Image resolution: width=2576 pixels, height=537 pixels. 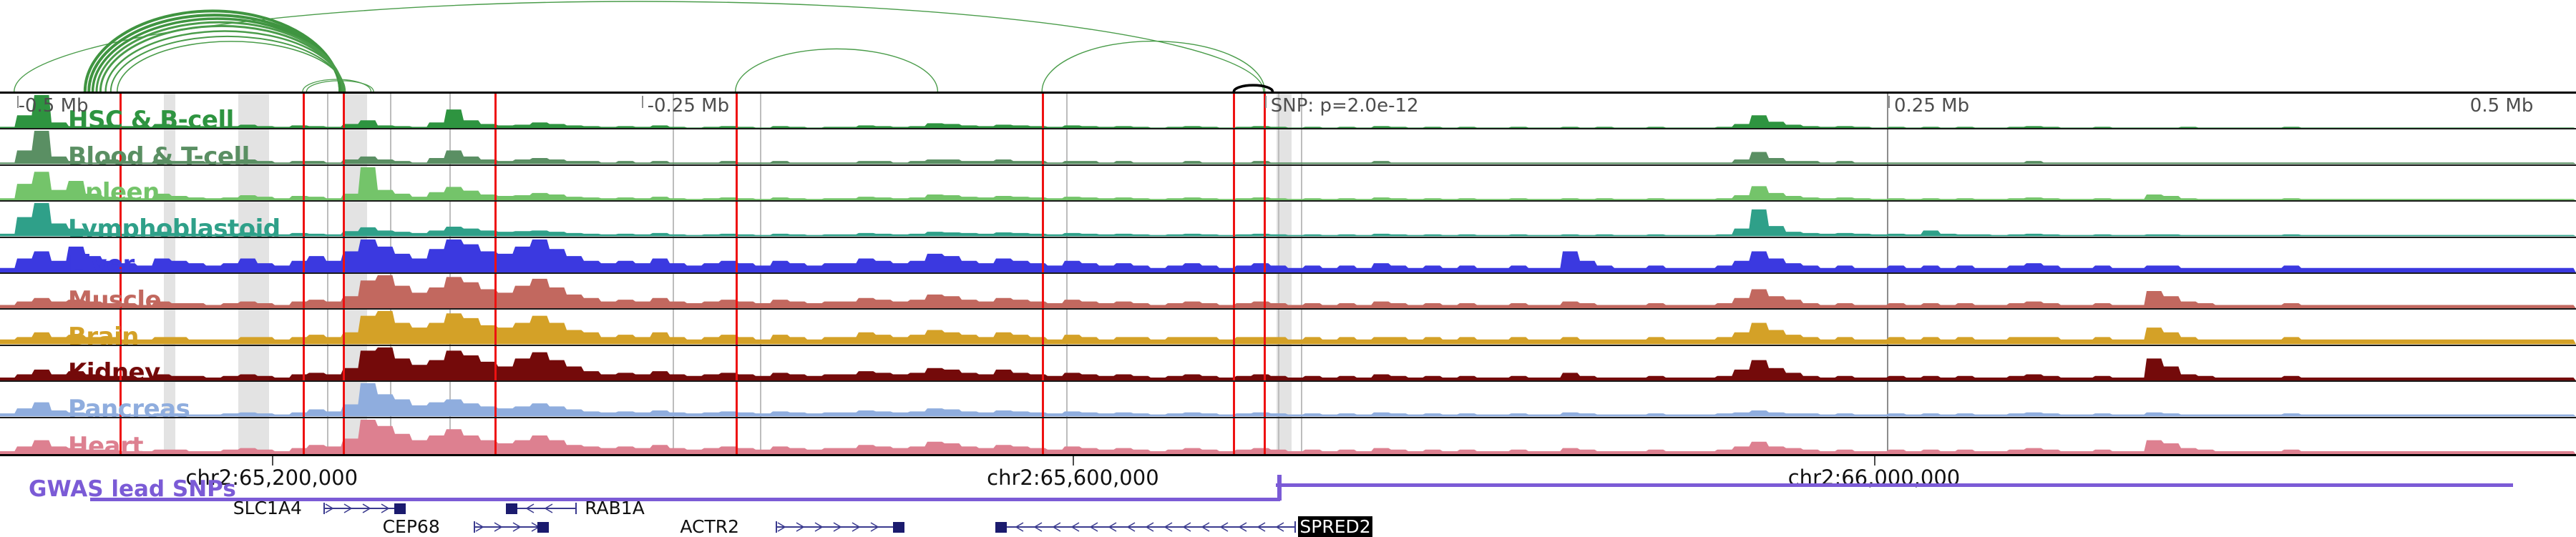 I want to click on track-label-brain: Brain, so click(x=104, y=334).